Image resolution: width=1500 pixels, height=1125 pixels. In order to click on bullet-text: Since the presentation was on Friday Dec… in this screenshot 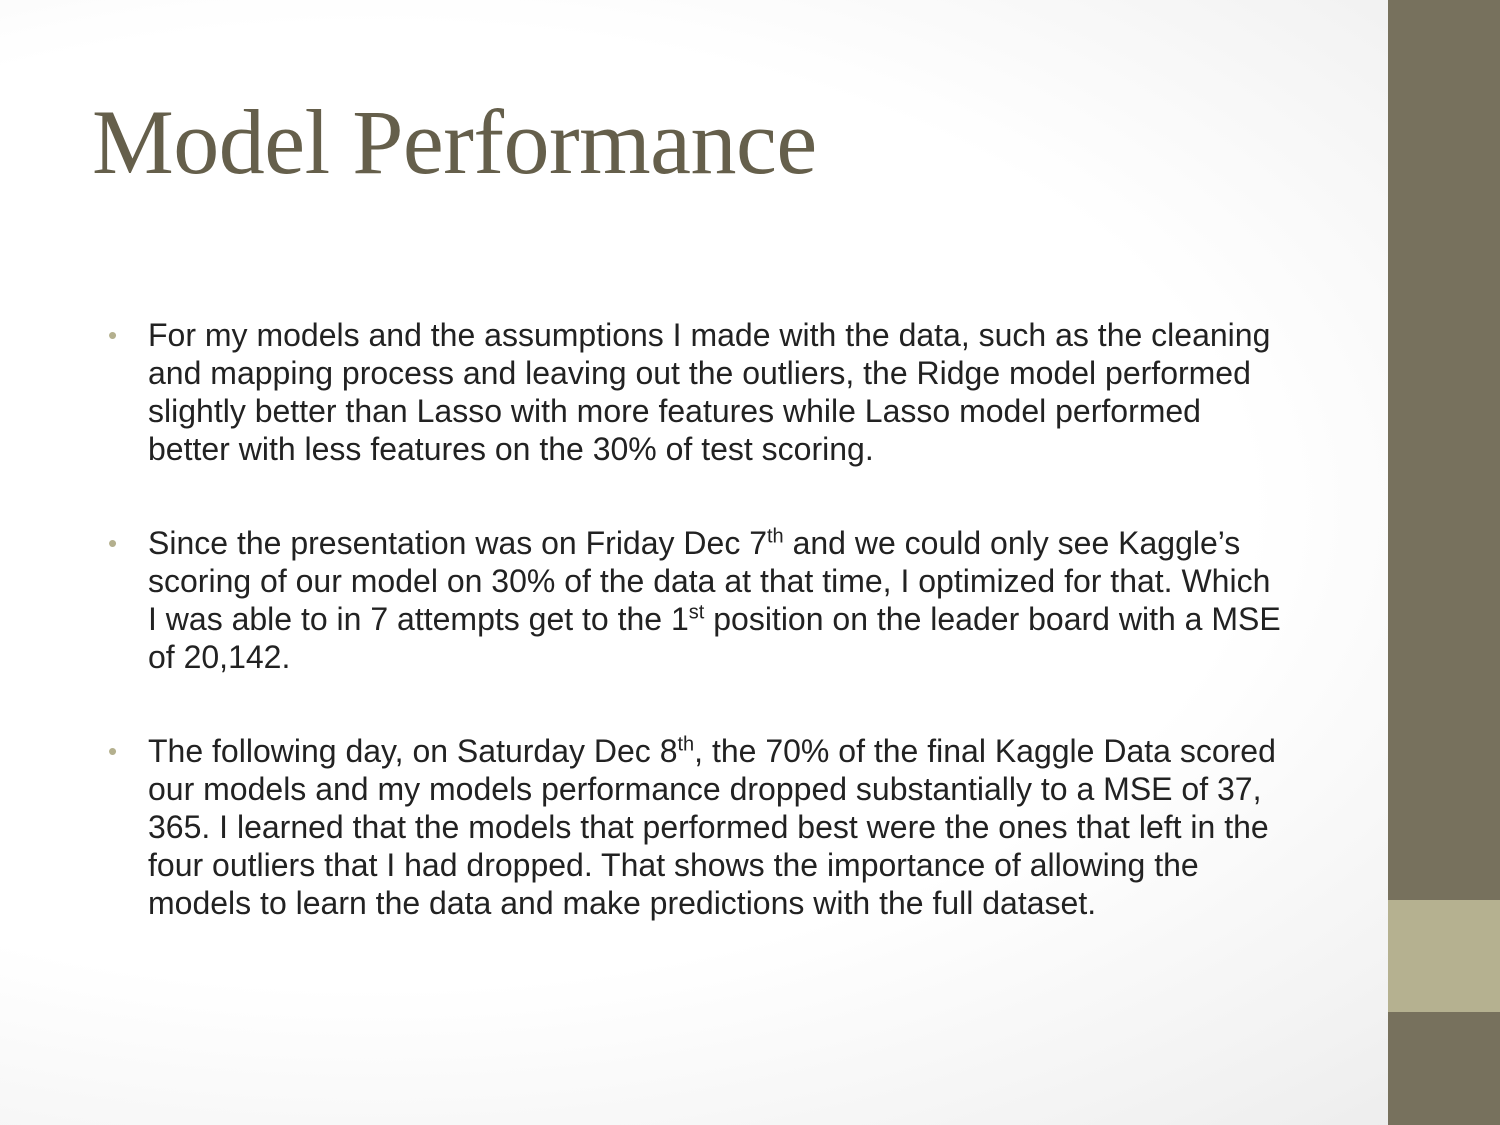, I will do `click(457, 543)`.